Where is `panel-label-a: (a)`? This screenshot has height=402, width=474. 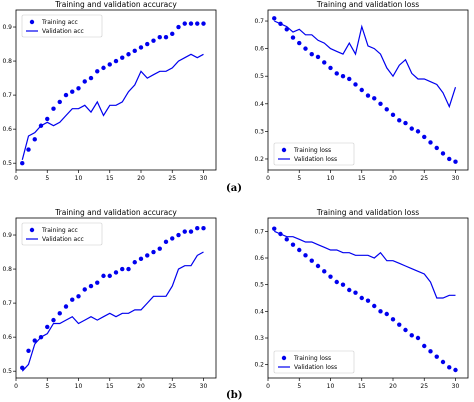 panel-label-a: (a) is located at coordinates (234, 188).